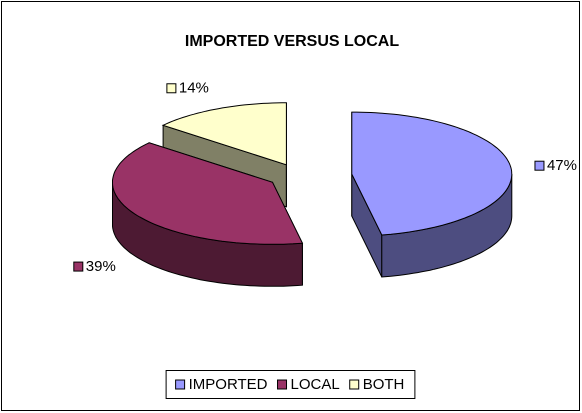 The height and width of the screenshot is (413, 582). What do you see at coordinates (292, 41) in the screenshot?
I see `chart-title: IMPORTED VERSUS LOCAL` at bounding box center [292, 41].